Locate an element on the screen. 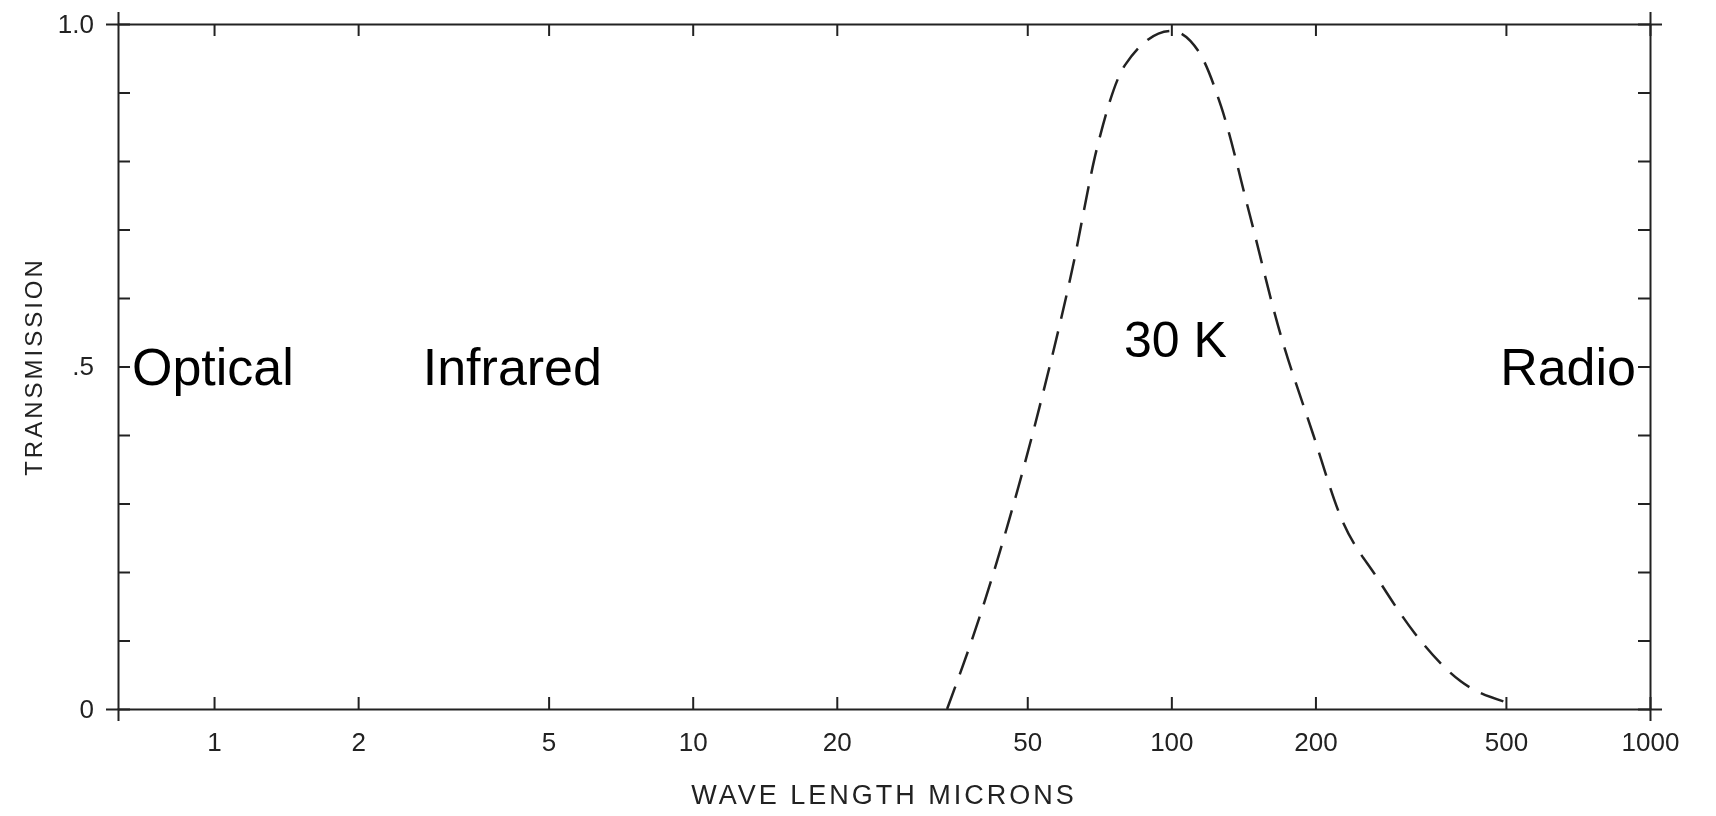  x-tick-label: 200 is located at coordinates (1316, 742).